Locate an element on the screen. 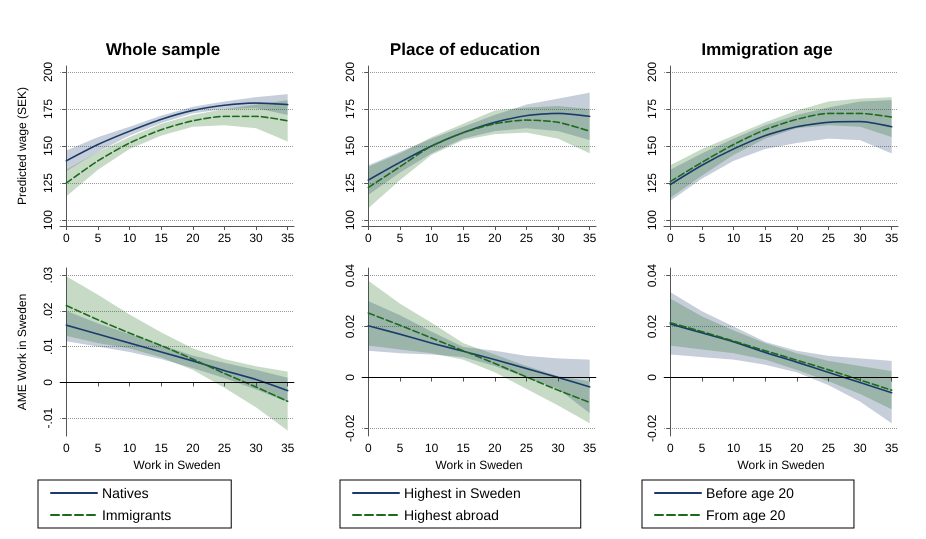 The image size is (926, 539). chart-title: Immigration age is located at coordinates (767, 49).